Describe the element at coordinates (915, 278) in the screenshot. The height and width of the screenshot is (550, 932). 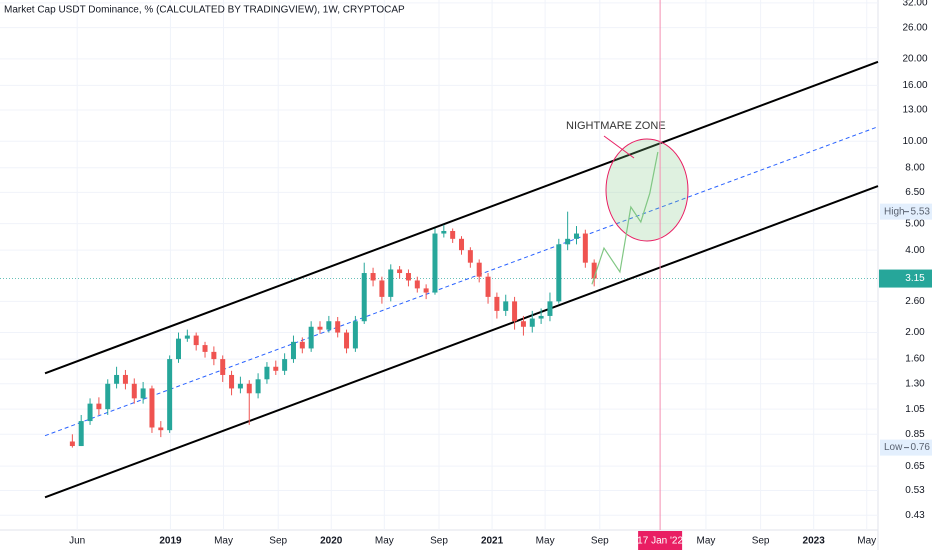
I see `last-price-label: 3.15` at that location.